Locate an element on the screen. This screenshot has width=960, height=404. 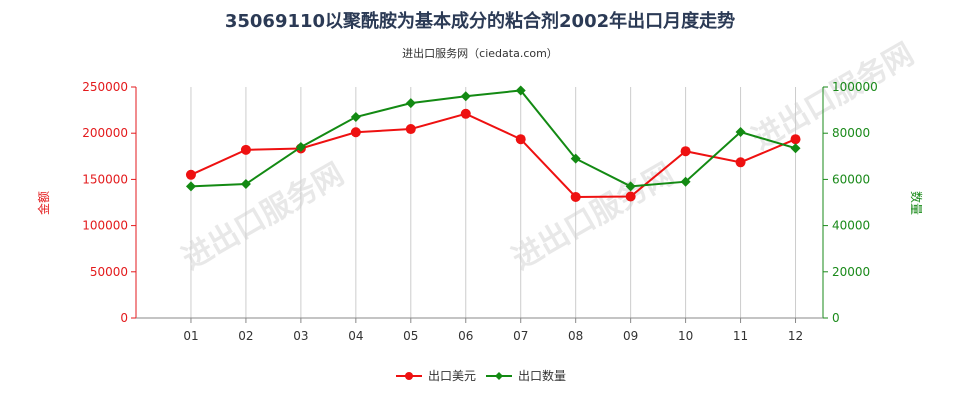
series-line is located at coordinates (493, 155).